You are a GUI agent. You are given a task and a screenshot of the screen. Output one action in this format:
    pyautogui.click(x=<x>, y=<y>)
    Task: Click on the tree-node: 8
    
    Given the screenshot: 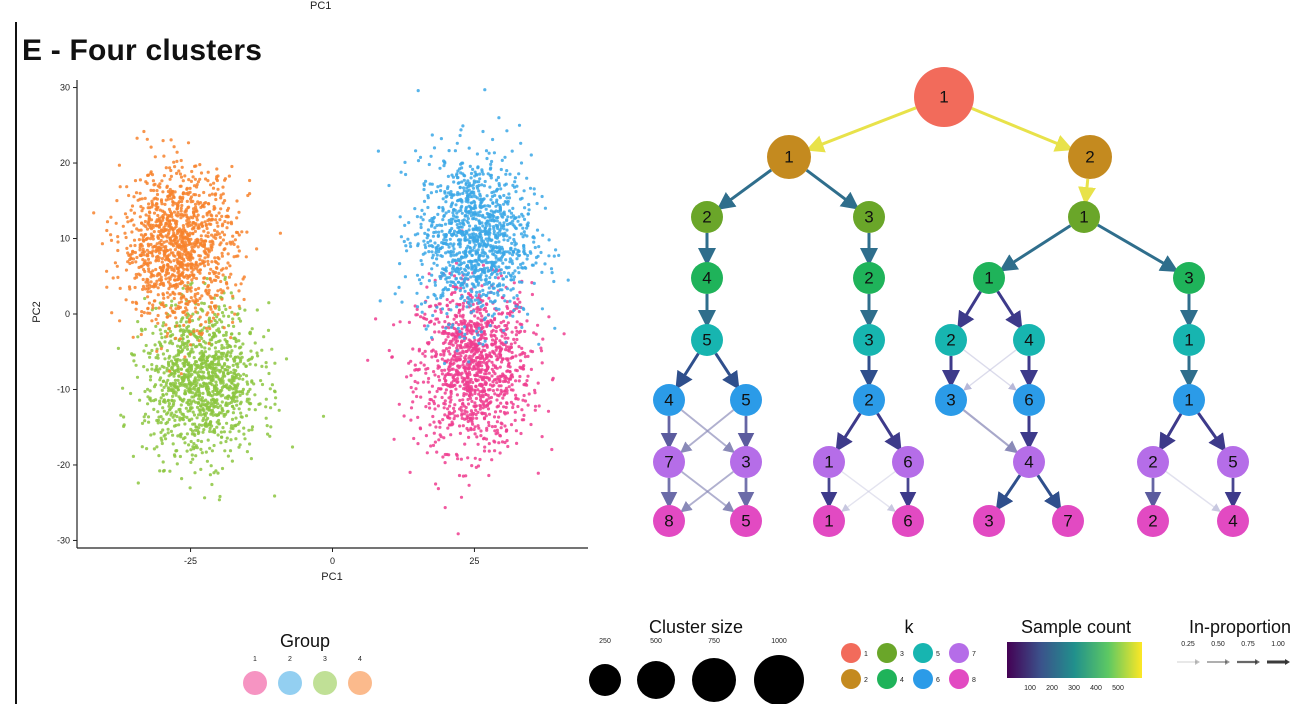 What is the action you would take?
    pyautogui.click(x=669, y=521)
    